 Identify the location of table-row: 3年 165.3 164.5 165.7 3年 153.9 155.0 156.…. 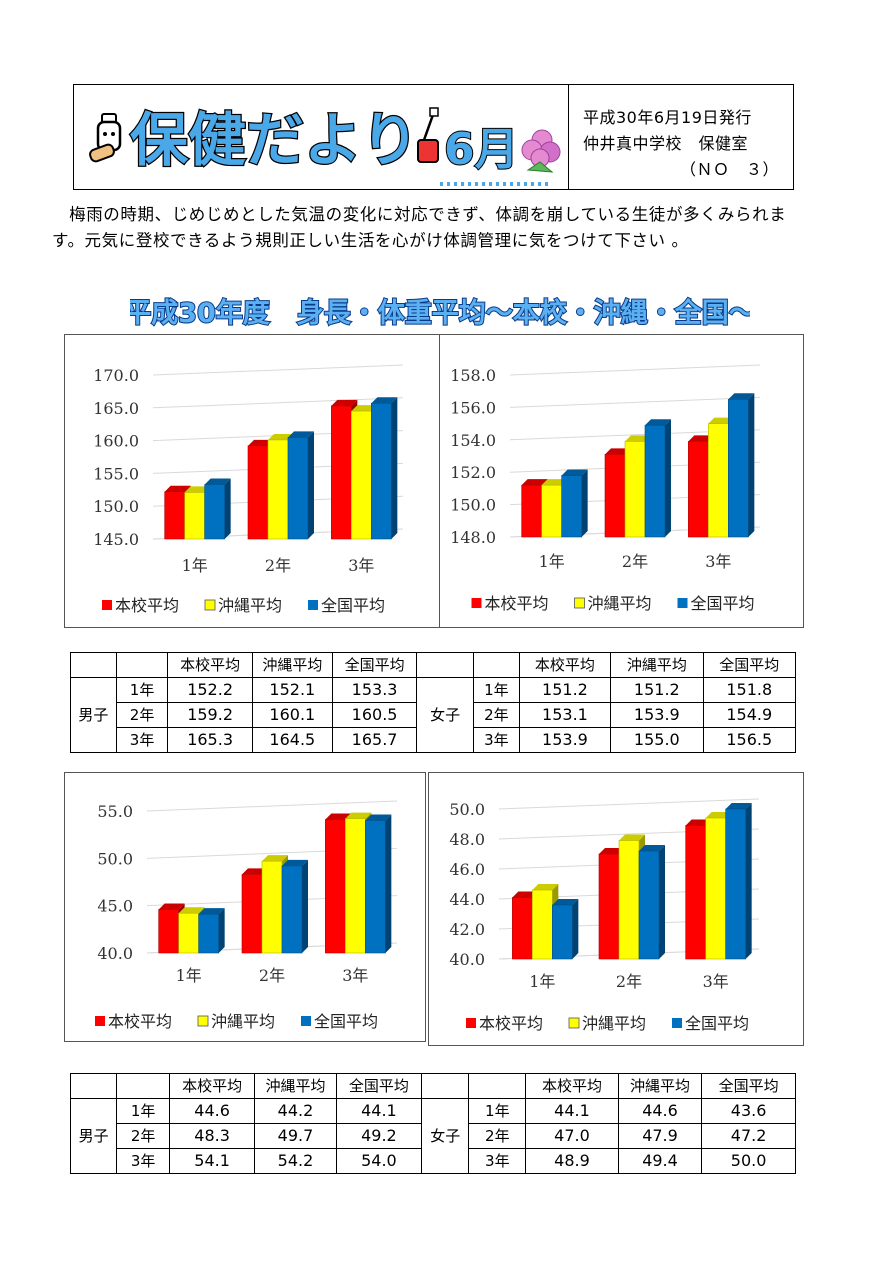
(434, 740).